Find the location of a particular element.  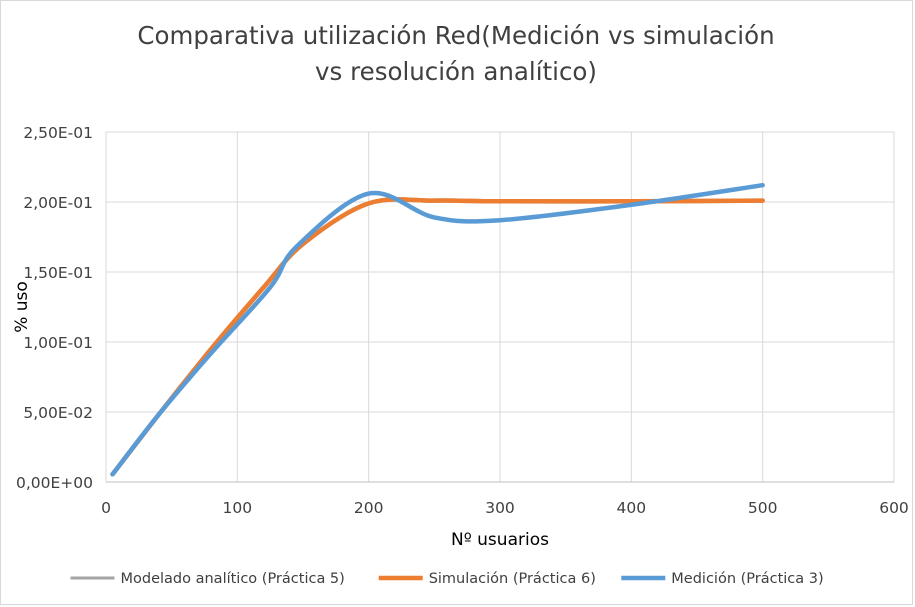

y-tick-label: 2,50E-01 is located at coordinates (58, 133).